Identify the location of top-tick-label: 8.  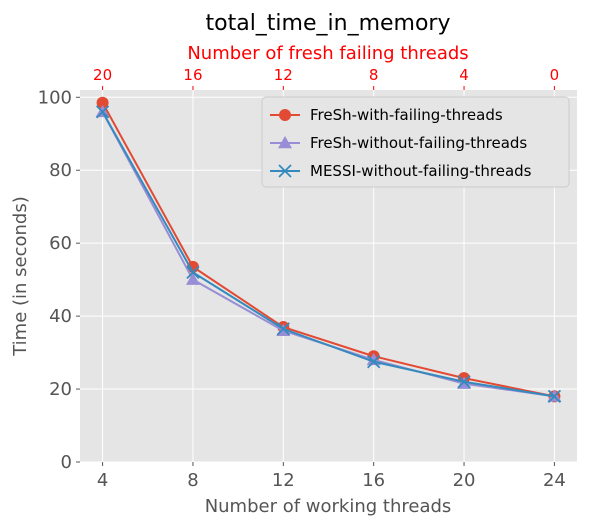
(374, 75).